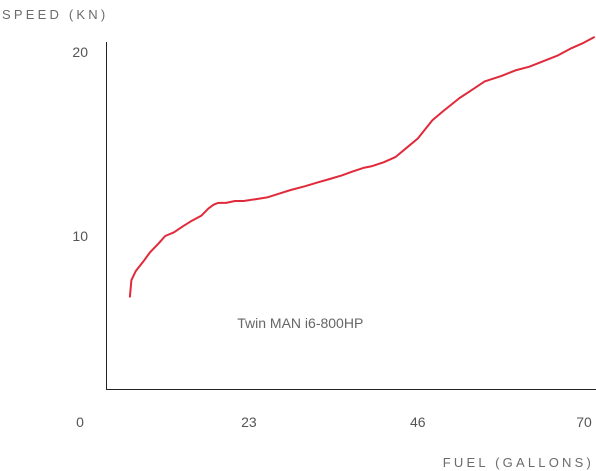  I want to click on x-tick-label: 46, so click(418, 422).